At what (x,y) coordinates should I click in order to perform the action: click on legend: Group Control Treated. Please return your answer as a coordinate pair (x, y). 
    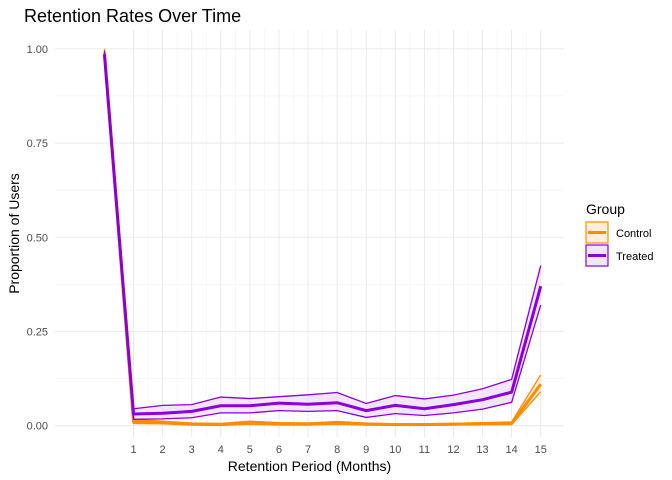
    Looking at the image, I should click on (619, 234).